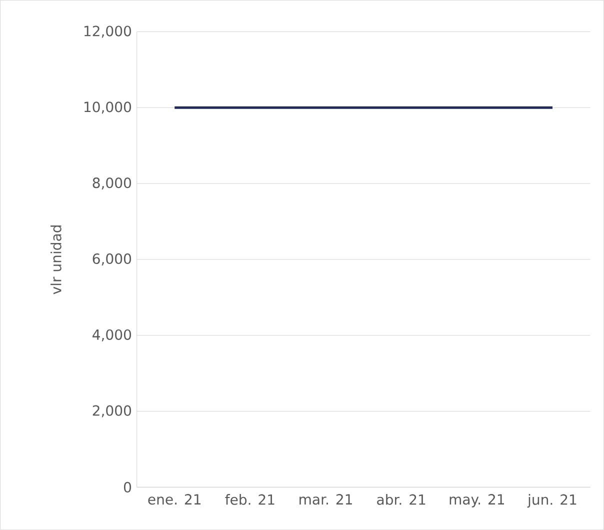 The width and height of the screenshot is (604, 530). Describe the element at coordinates (477, 501) in the screenshot. I see `x-tick-label: may. 21` at that location.